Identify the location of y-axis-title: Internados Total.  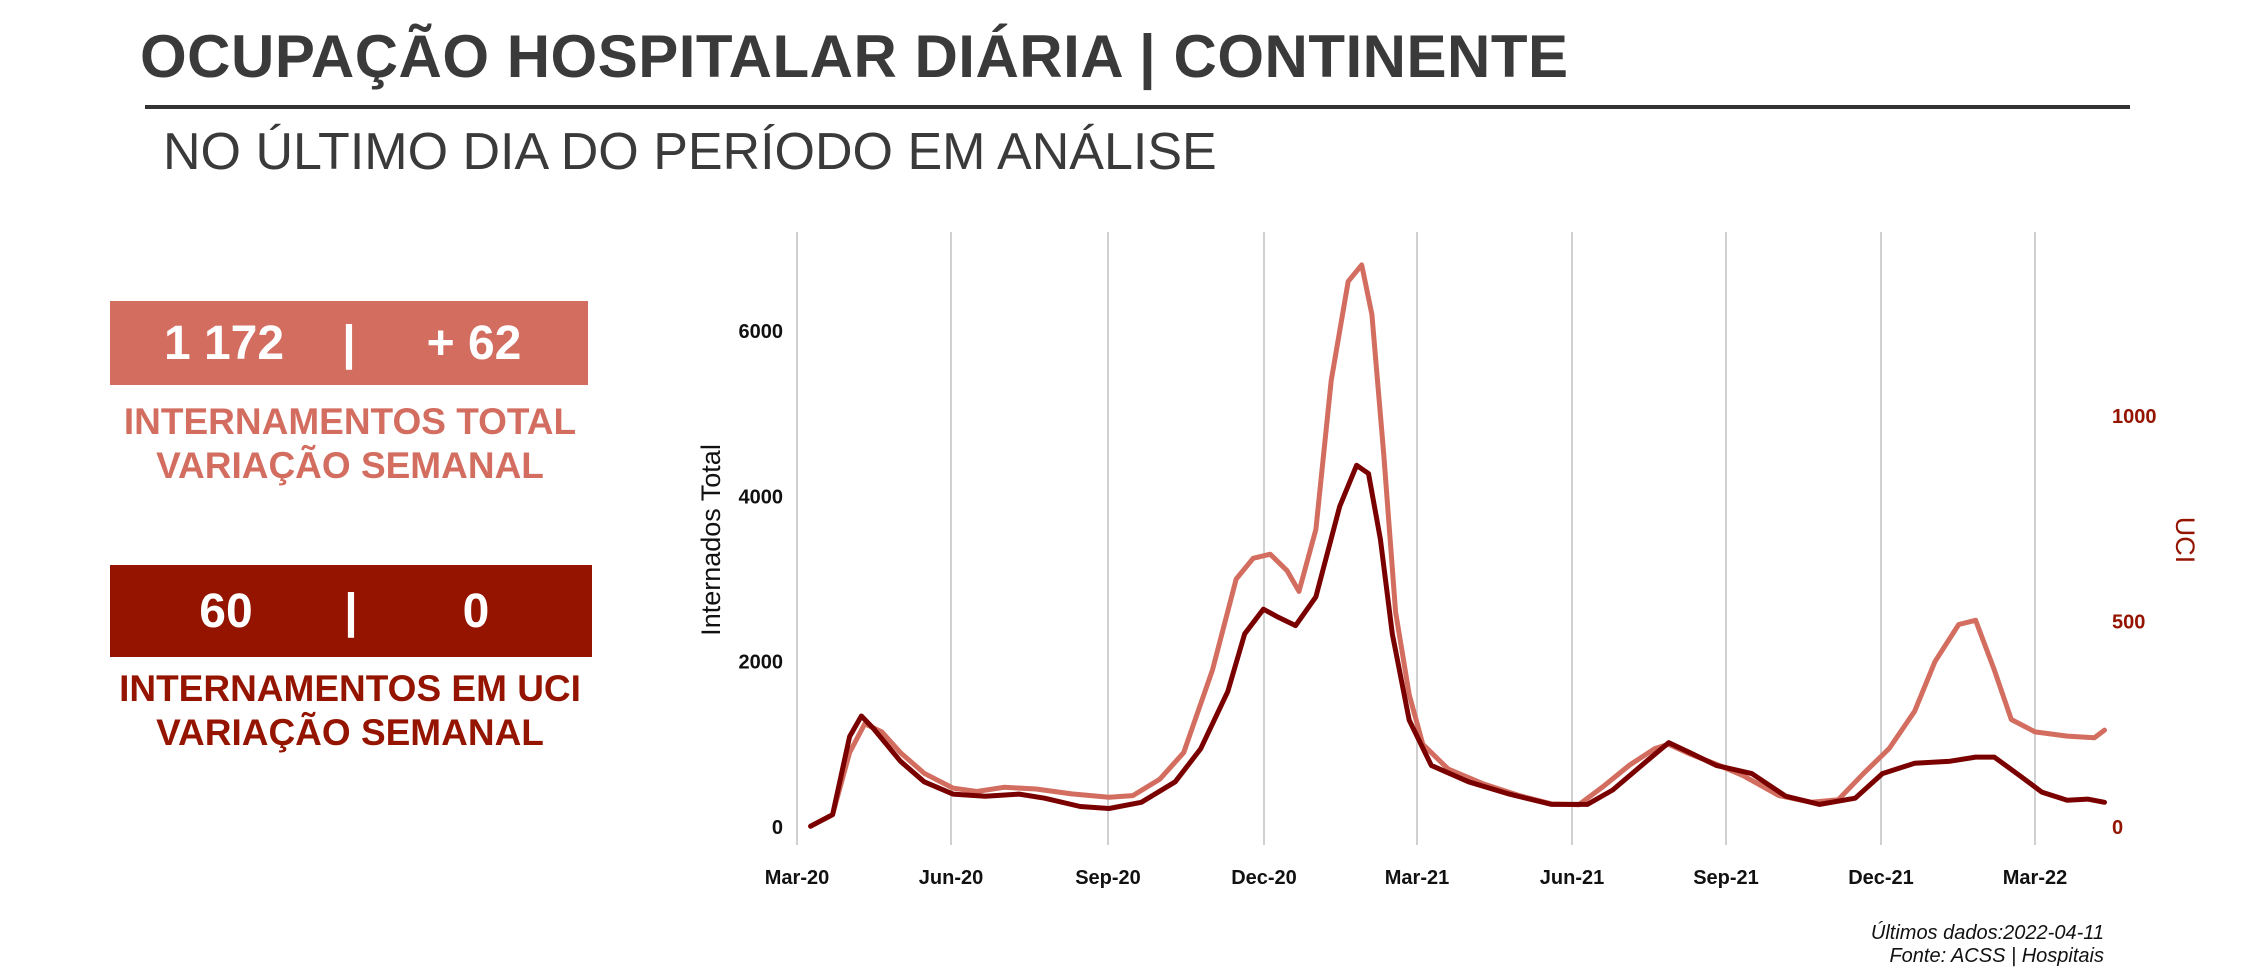
(711, 540).